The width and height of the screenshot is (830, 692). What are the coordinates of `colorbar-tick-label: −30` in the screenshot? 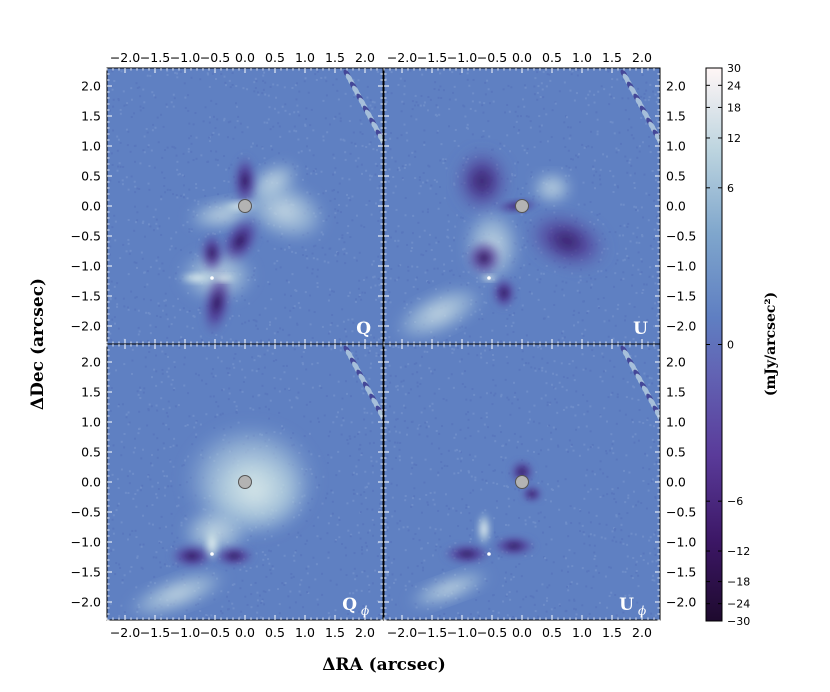 It's located at (738, 621).